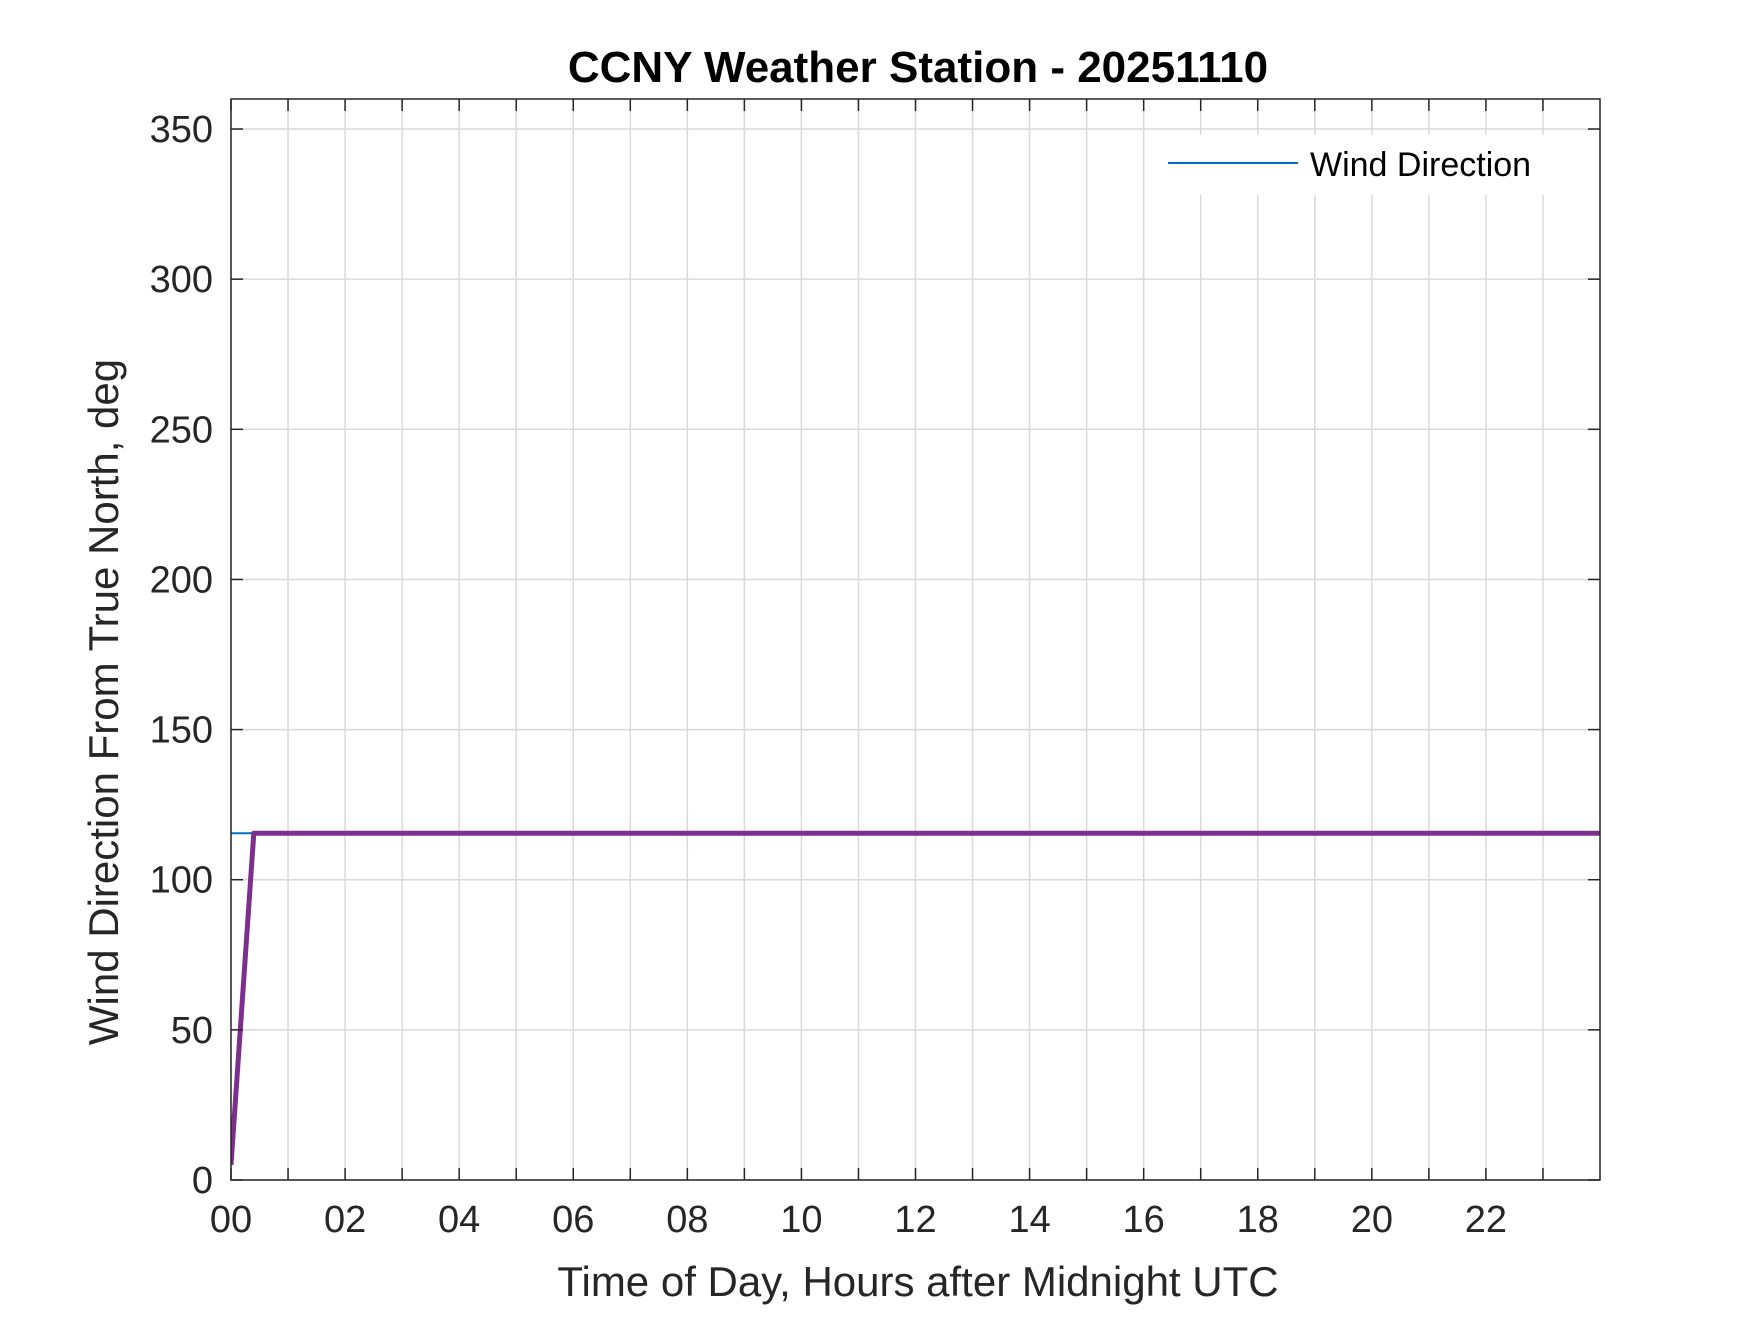 The width and height of the screenshot is (1750, 1318). Describe the element at coordinates (918, 67) in the screenshot. I see `chart-title: CCNY Weather Station - 20251110` at that location.